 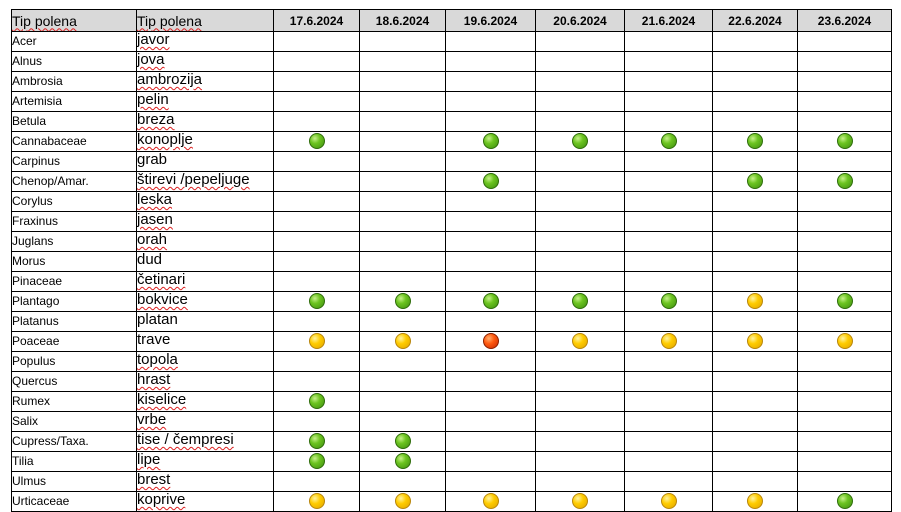 I want to click on local-name-cell: vrbe, so click(x=205, y=421).